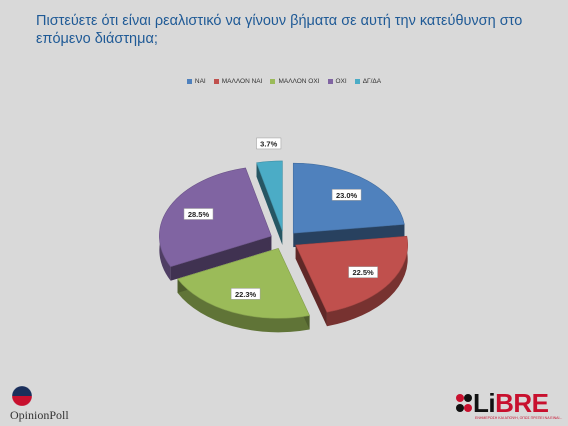 The image size is (568, 426). I want to click on svg-text: 28.5%, so click(199, 214).